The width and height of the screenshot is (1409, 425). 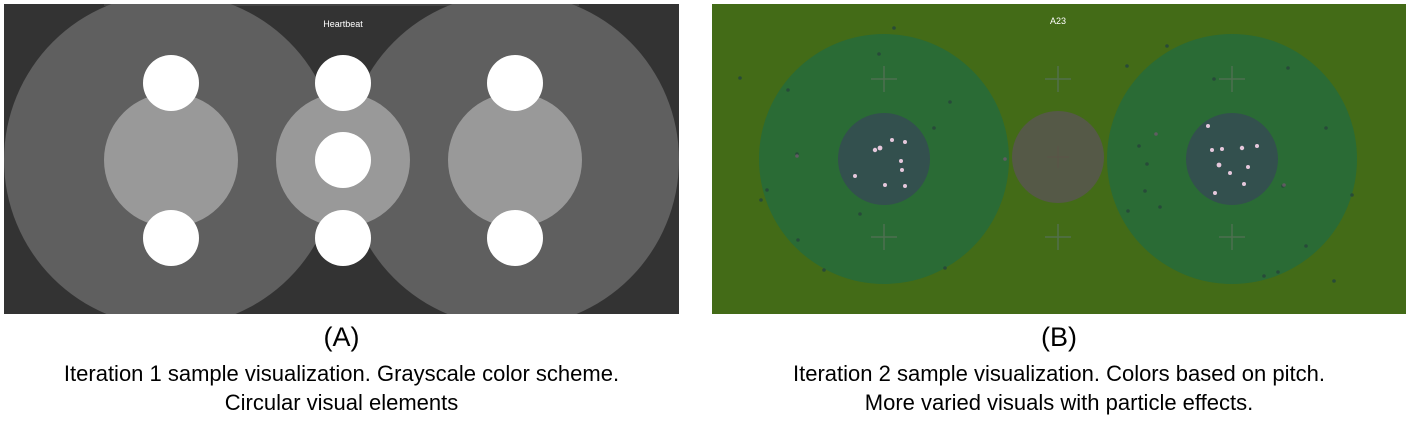 What do you see at coordinates (343, 24) in the screenshot?
I see `screen-title: Heartbeat` at bounding box center [343, 24].